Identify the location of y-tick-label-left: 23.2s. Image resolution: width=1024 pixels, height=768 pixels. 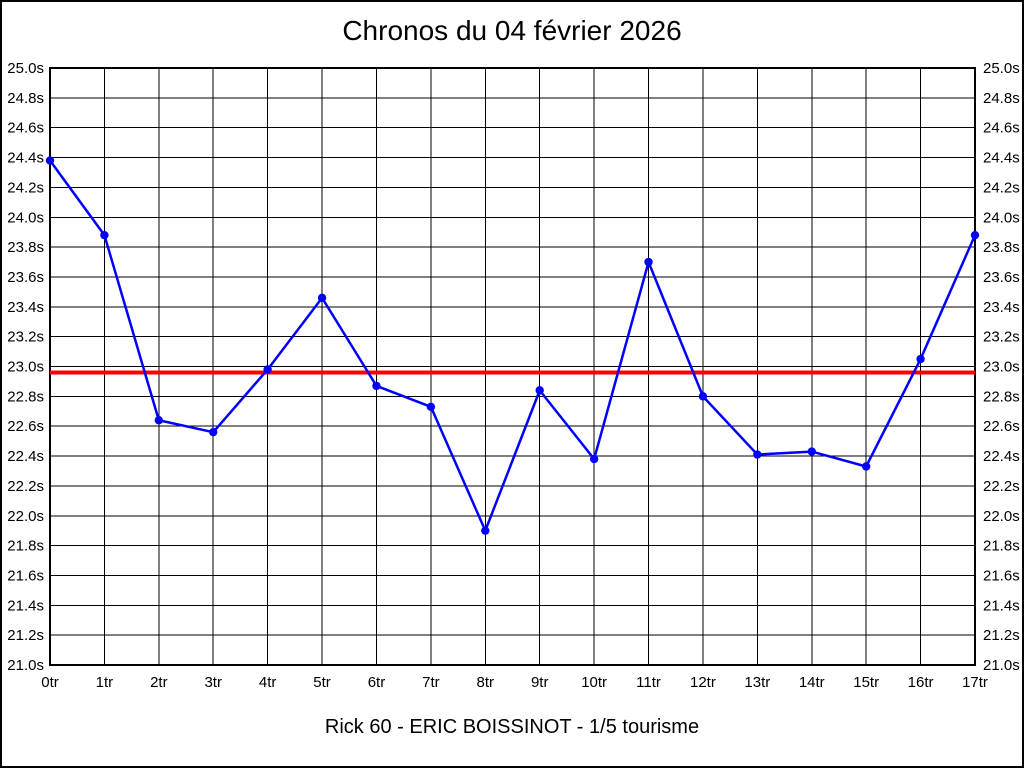
(25, 337).